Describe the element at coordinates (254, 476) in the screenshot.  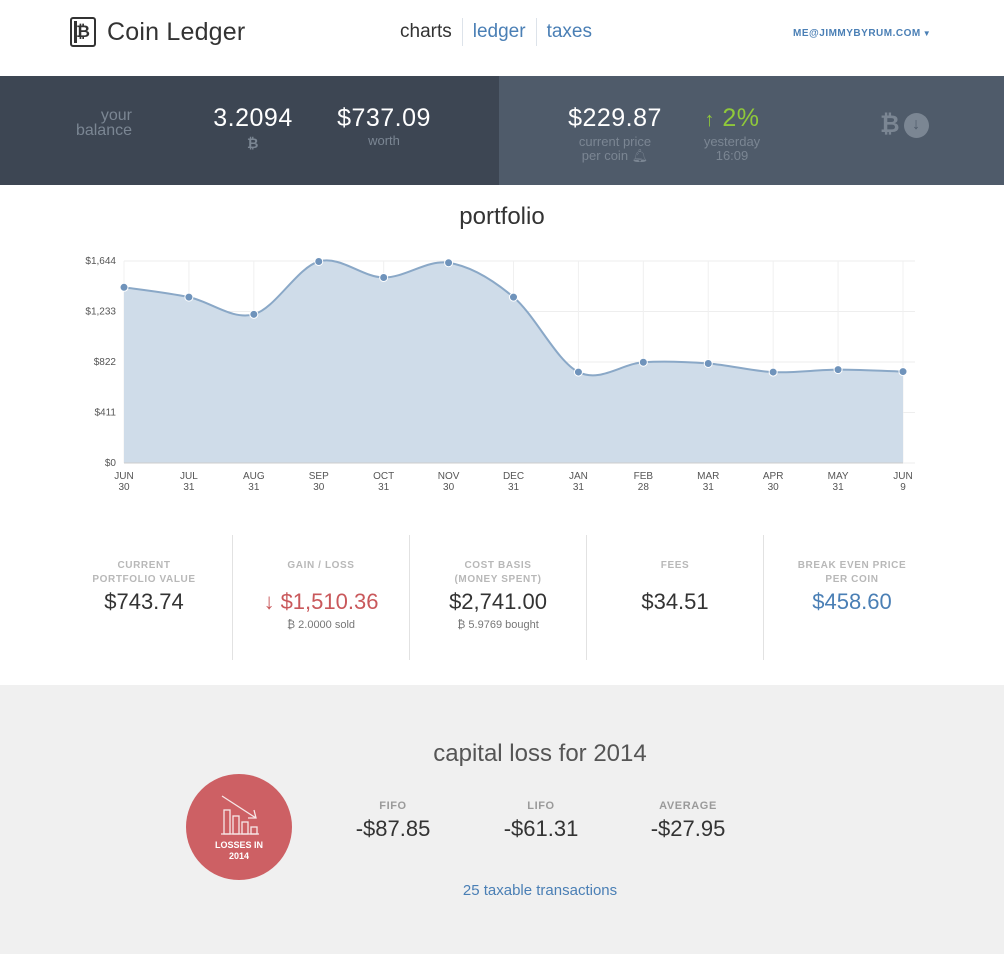
I see `x-tick-label: AUG` at that location.